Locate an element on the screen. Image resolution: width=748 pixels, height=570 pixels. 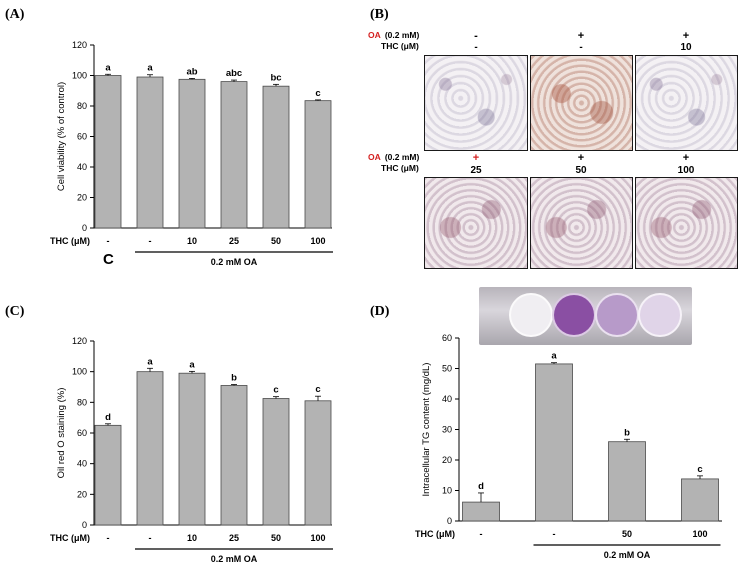
row1-oa-label: OA (0.2 mM) is located at coordinates (393, 35).